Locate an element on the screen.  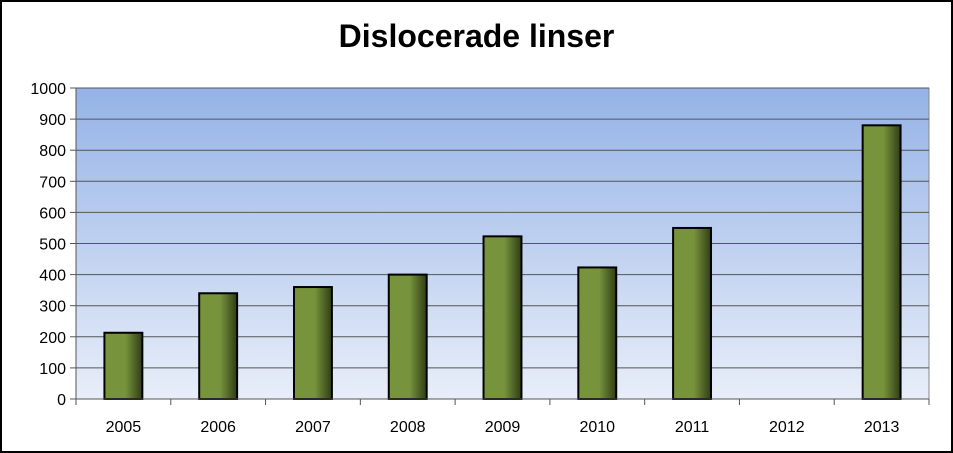
bar-2005 is located at coordinates (123, 365).